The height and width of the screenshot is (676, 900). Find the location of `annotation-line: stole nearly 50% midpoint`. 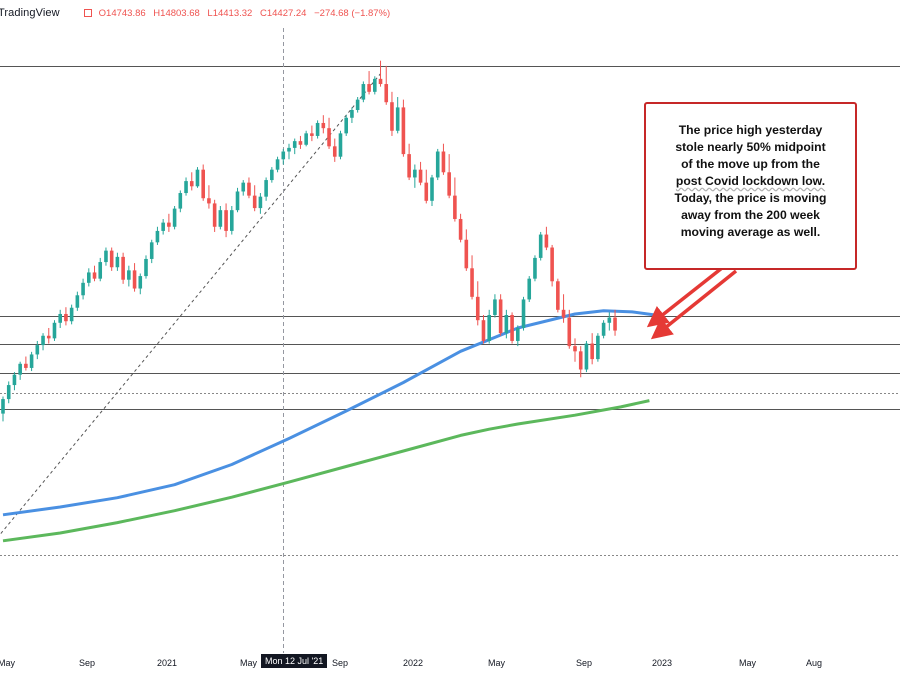

annotation-line: stole nearly 50% midpoint is located at coordinates (750, 147).